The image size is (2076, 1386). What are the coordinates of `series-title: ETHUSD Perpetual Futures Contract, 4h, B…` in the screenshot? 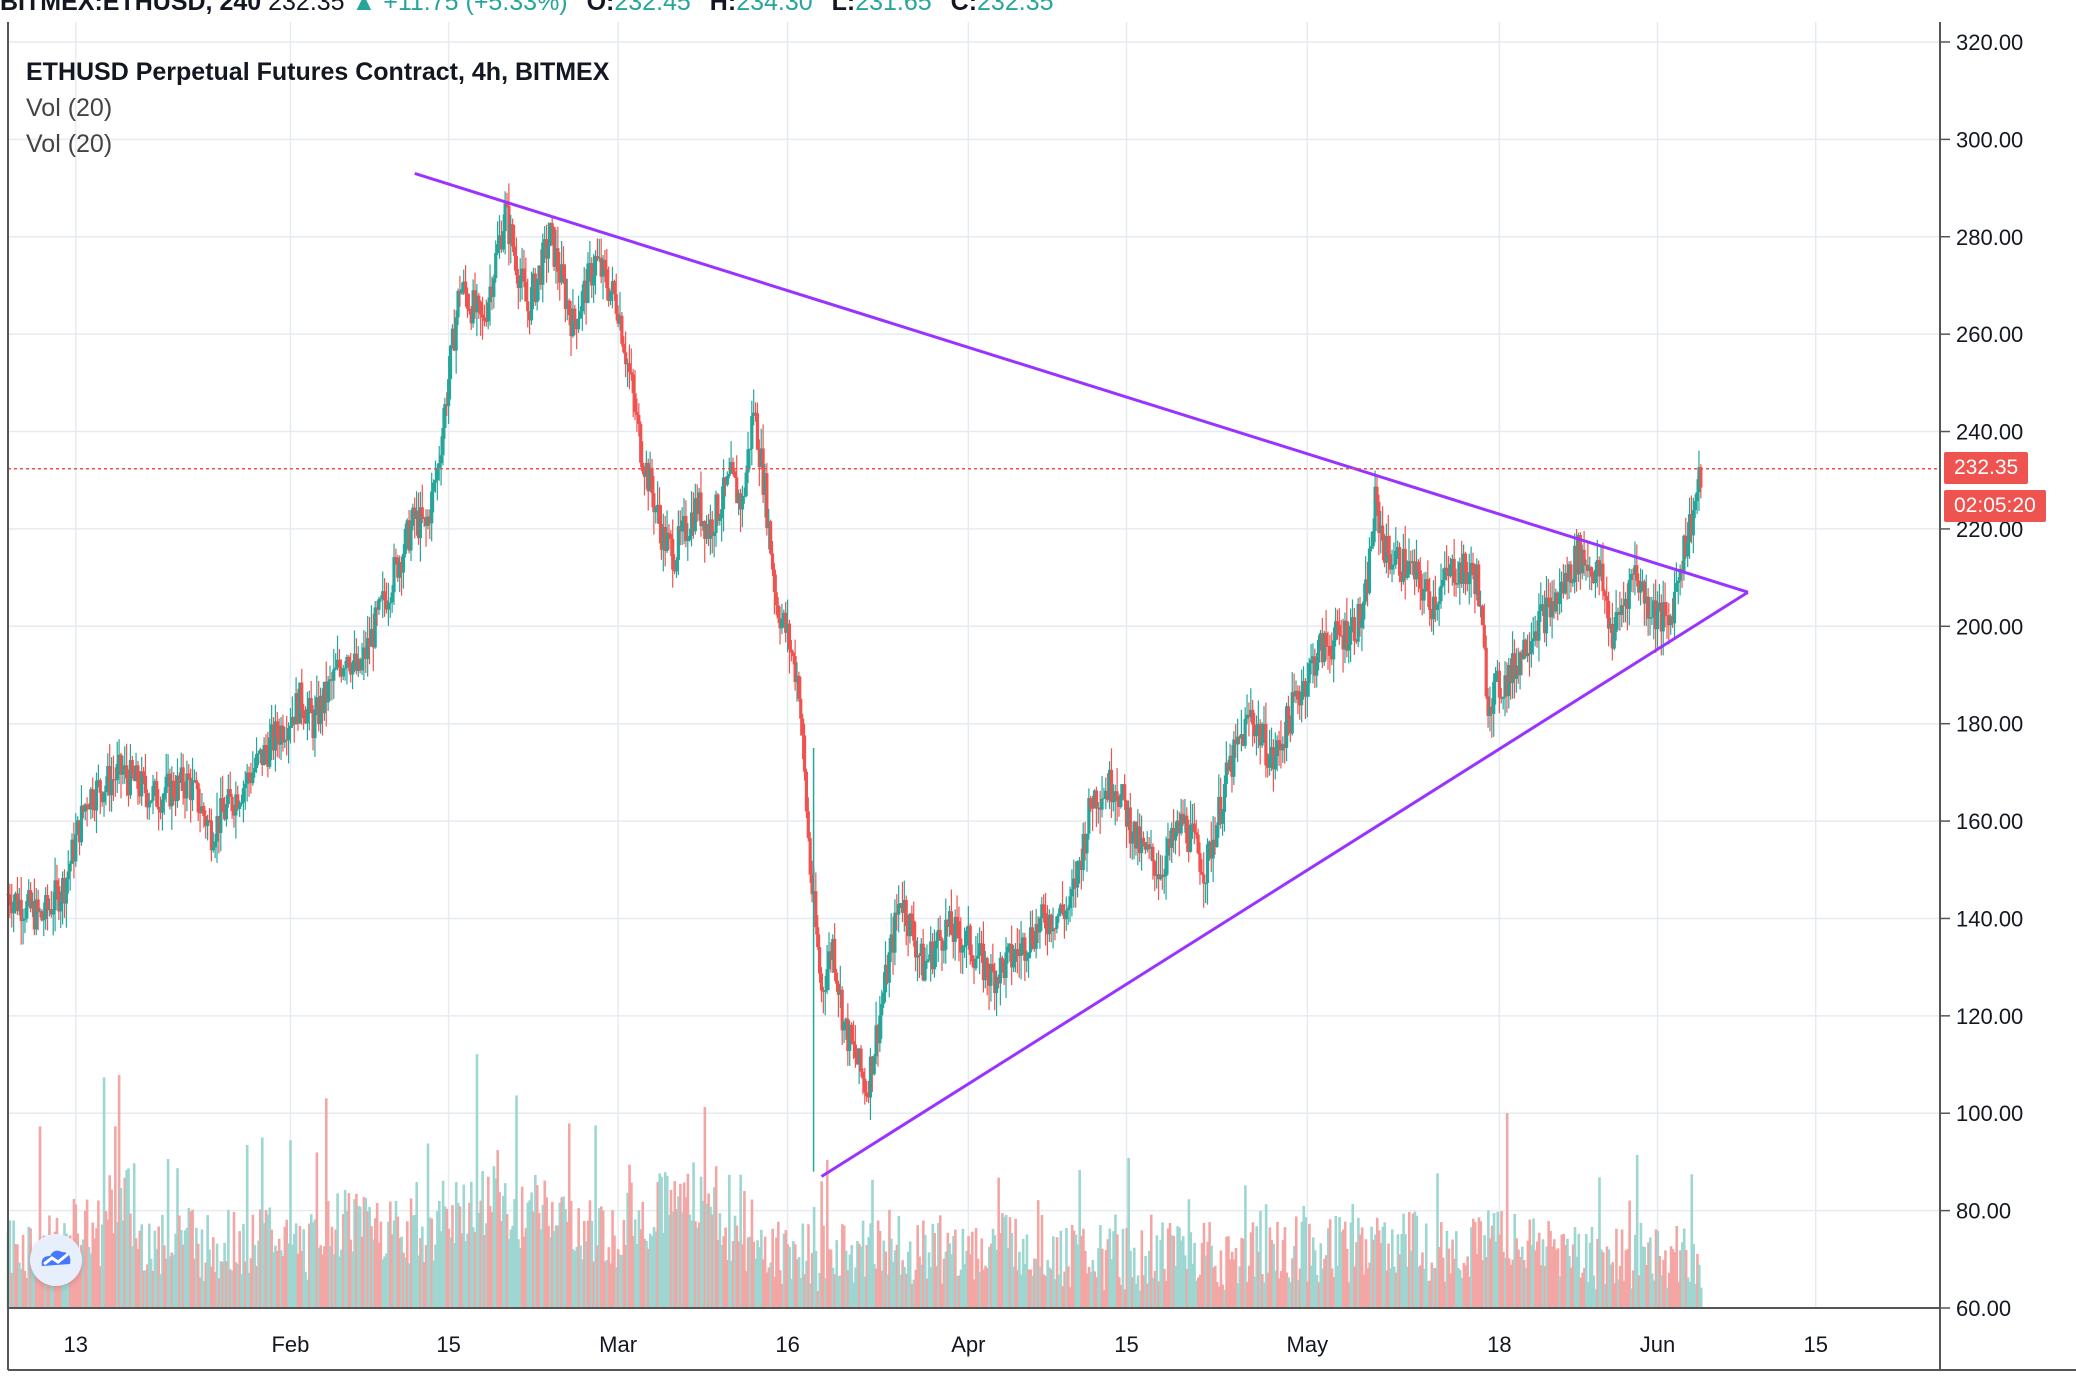 It's located at (318, 72).